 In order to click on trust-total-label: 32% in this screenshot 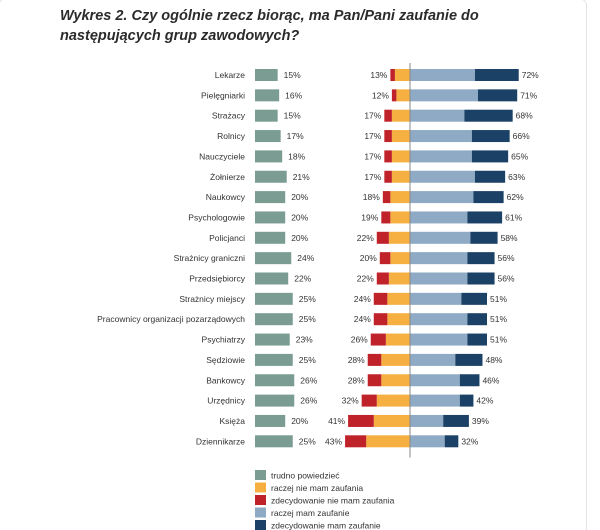, I will do `click(469, 441)`.